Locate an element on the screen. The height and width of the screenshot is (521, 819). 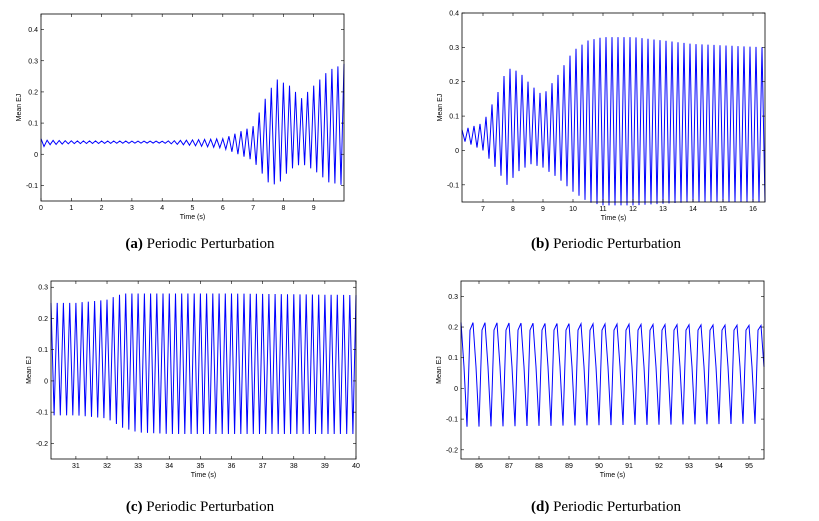
x-tick-label: 89 is located at coordinates (569, 466).